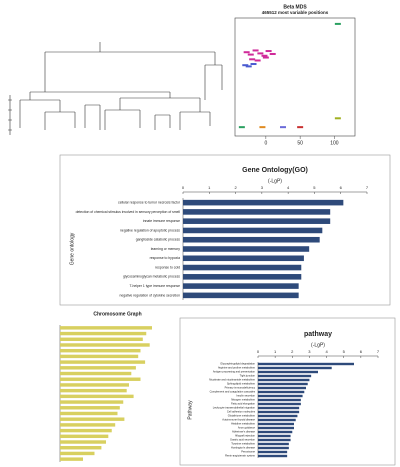  What do you see at coordinates (275, 170) in the screenshot?
I see `chart-title: Gene Ontology(GO)` at bounding box center [275, 170].